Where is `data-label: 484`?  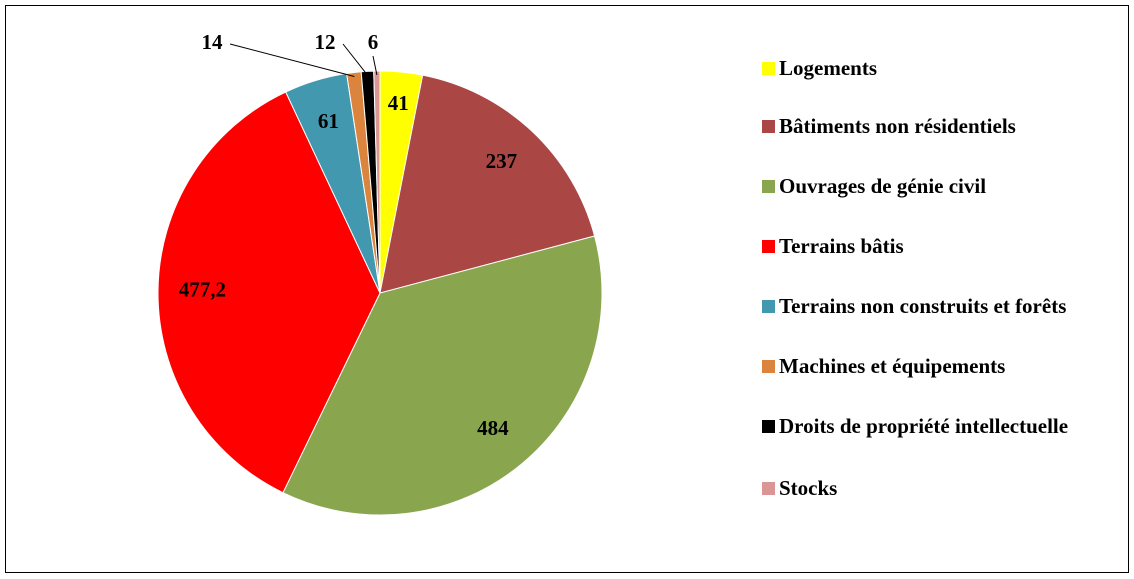
data-label: 484 is located at coordinates (493, 428).